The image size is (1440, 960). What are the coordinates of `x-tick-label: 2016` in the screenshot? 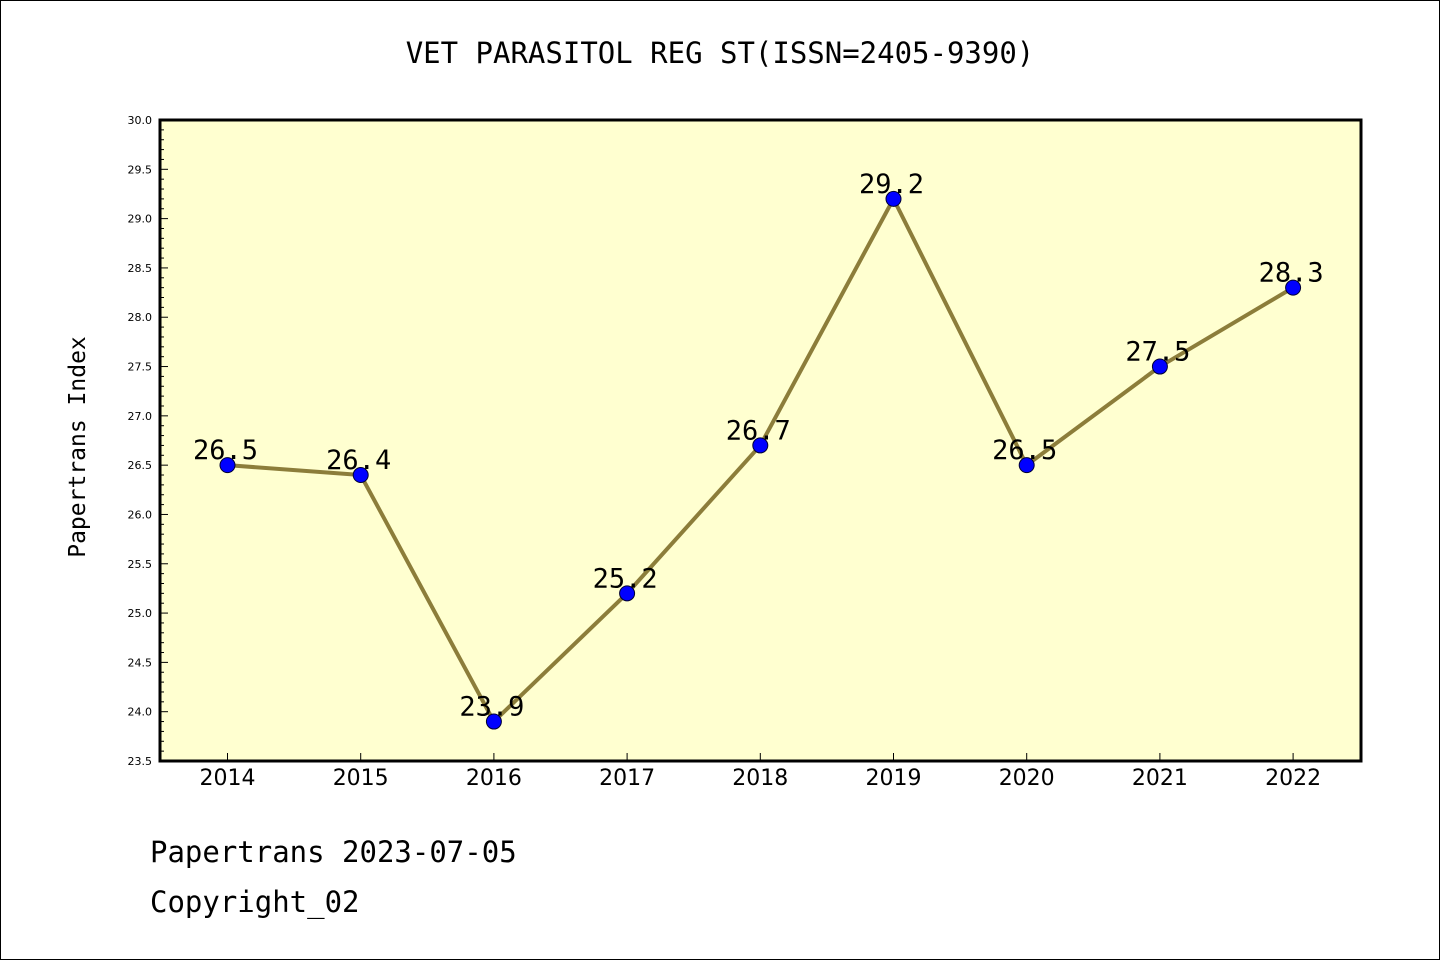 It's located at (494, 778).